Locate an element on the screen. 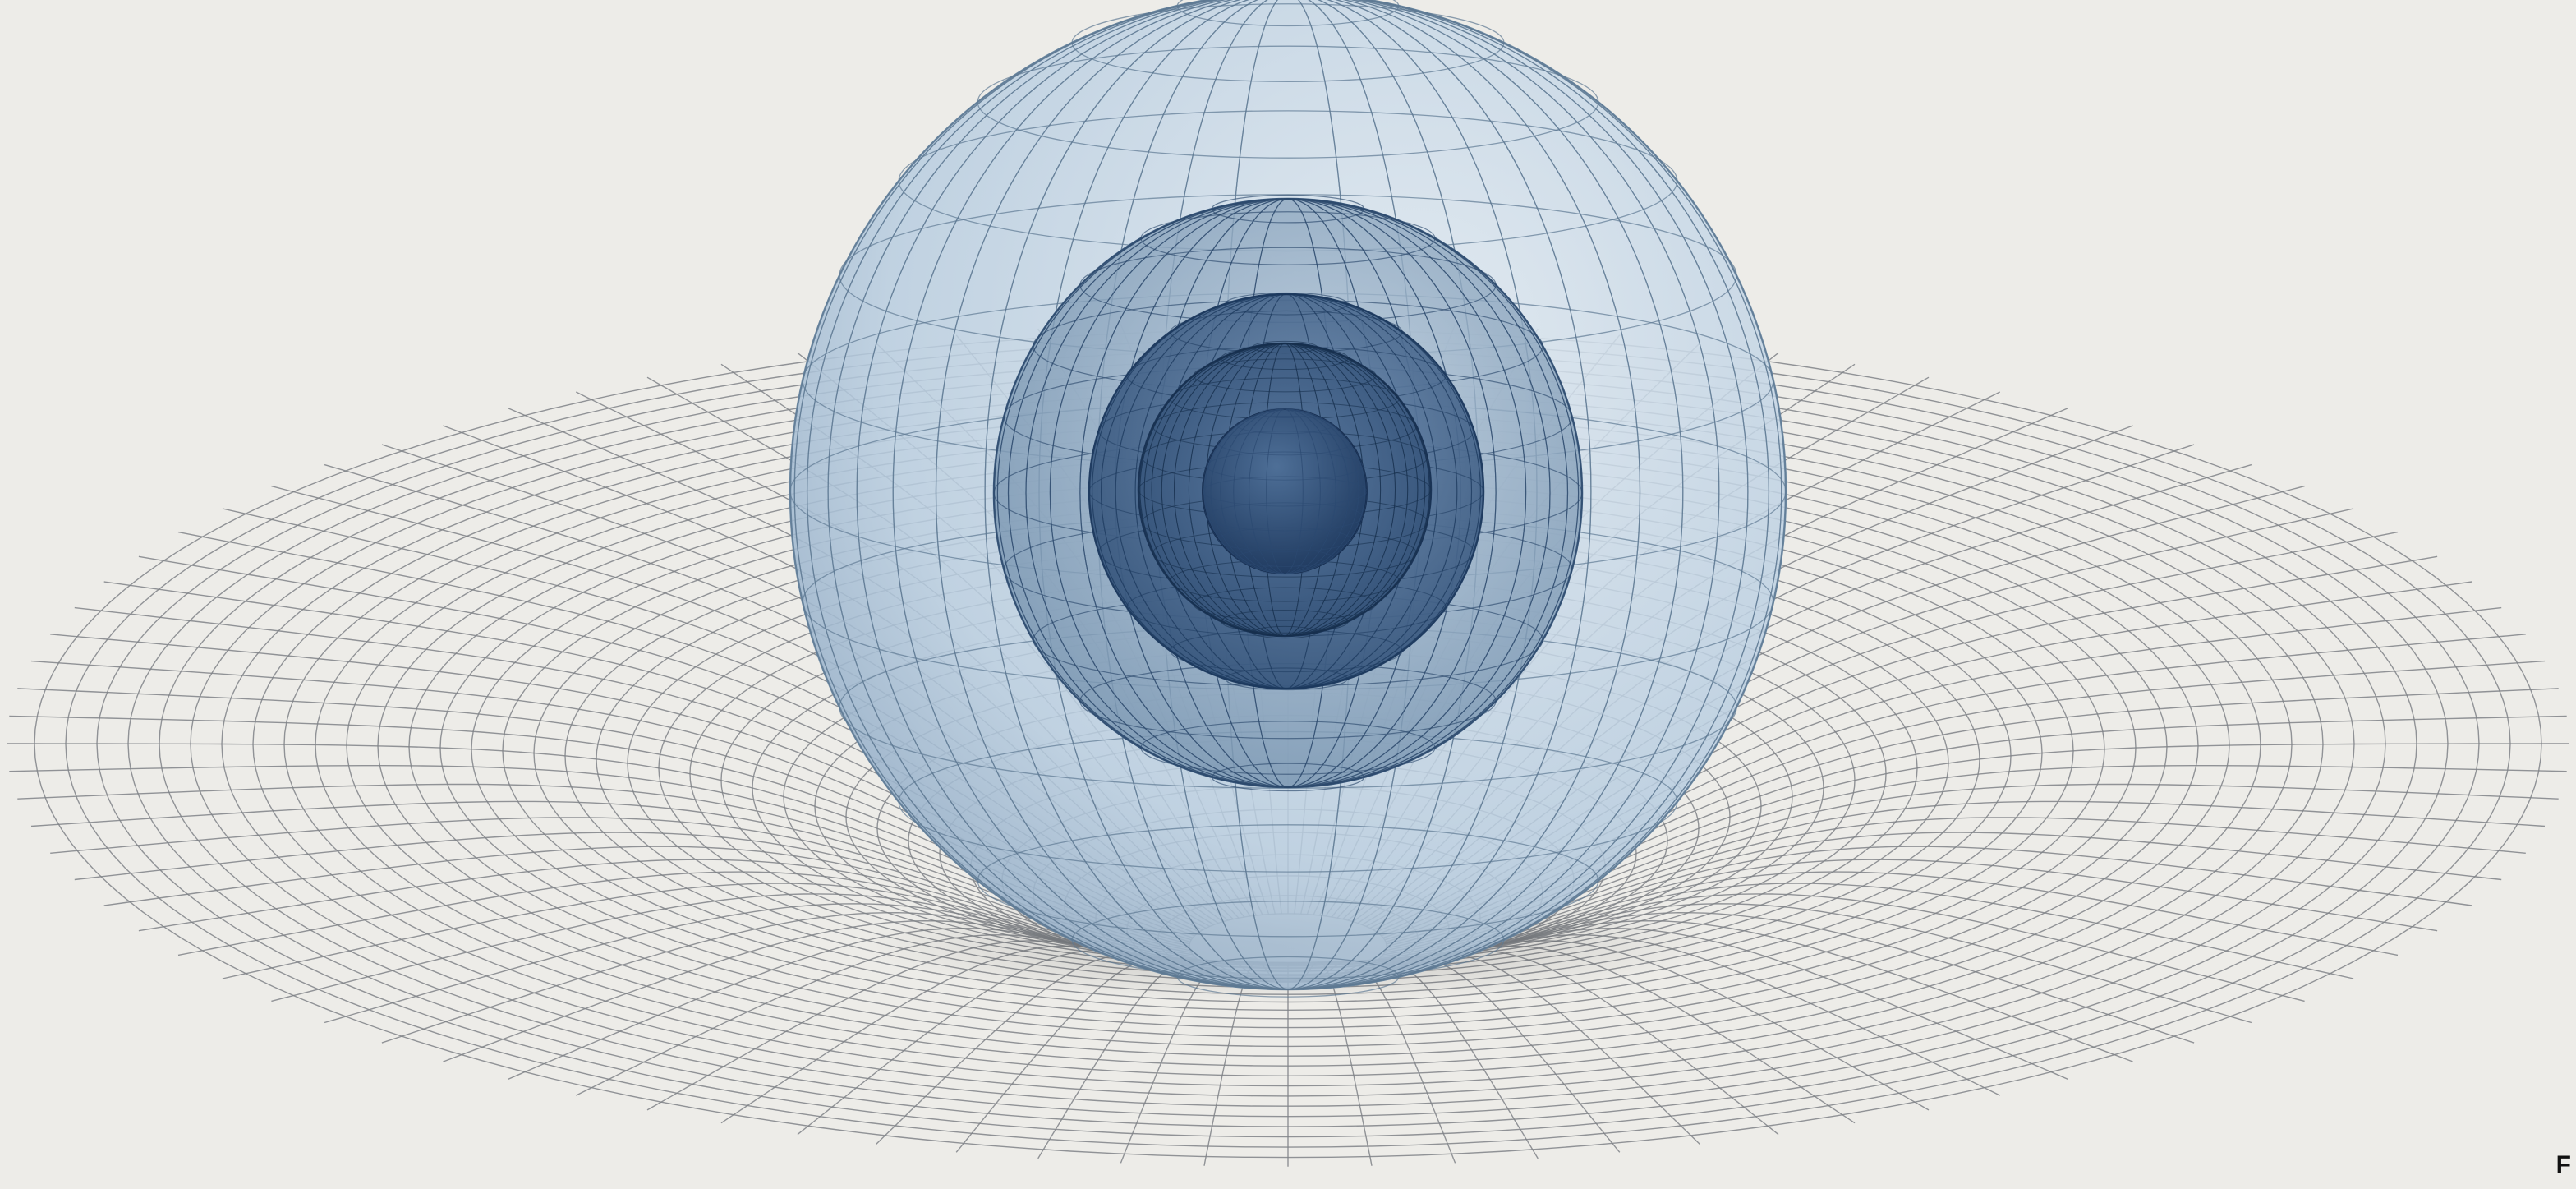 Image resolution: width=2576 pixels, height=1189 pixels. core is located at coordinates (1285, 491).